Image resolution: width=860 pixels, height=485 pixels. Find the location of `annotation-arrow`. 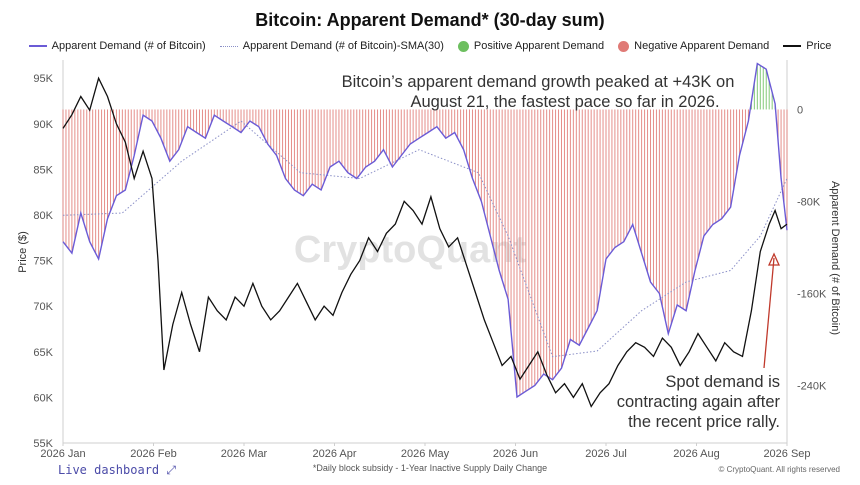

annotation-arrow is located at coordinates (769, 313).